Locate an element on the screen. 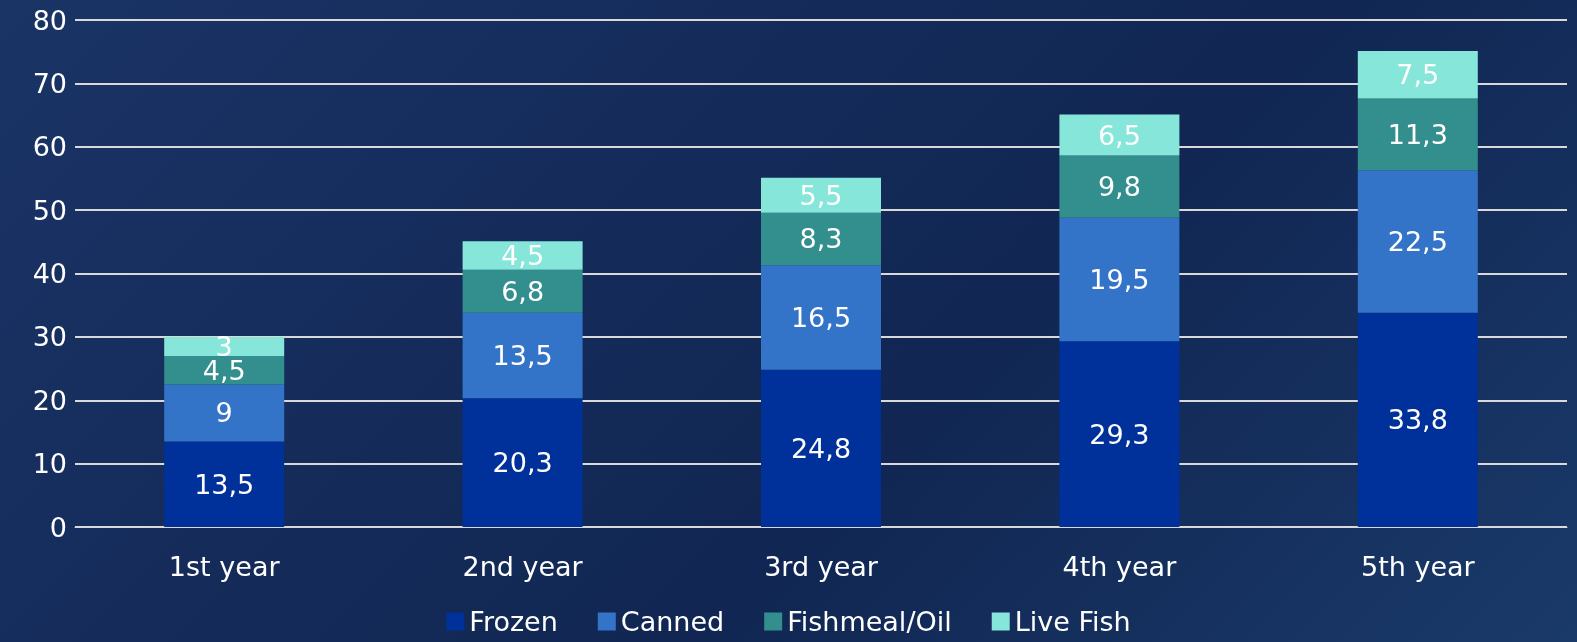  y-tick-label: 70 is located at coordinates (49, 83).